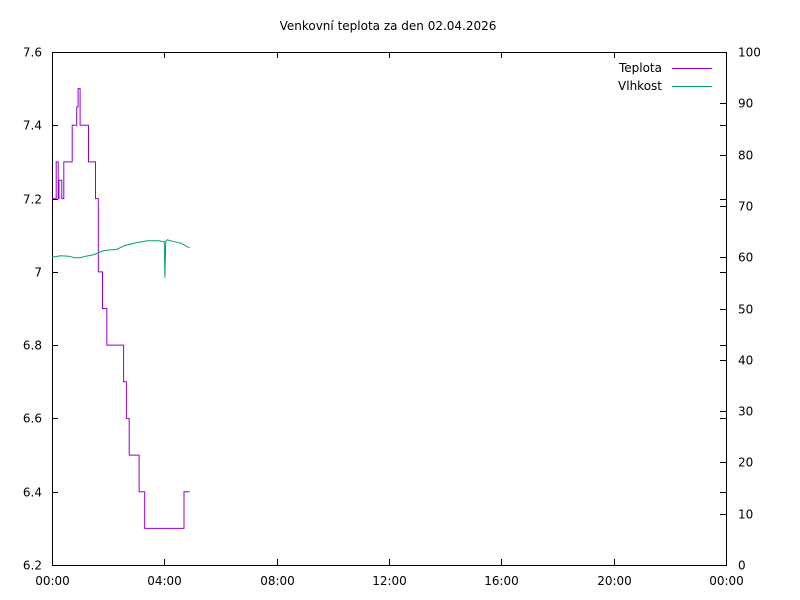 The width and height of the screenshot is (800, 600). What do you see at coordinates (32, 53) in the screenshot?
I see `y-tick-label: 7.6` at bounding box center [32, 53].